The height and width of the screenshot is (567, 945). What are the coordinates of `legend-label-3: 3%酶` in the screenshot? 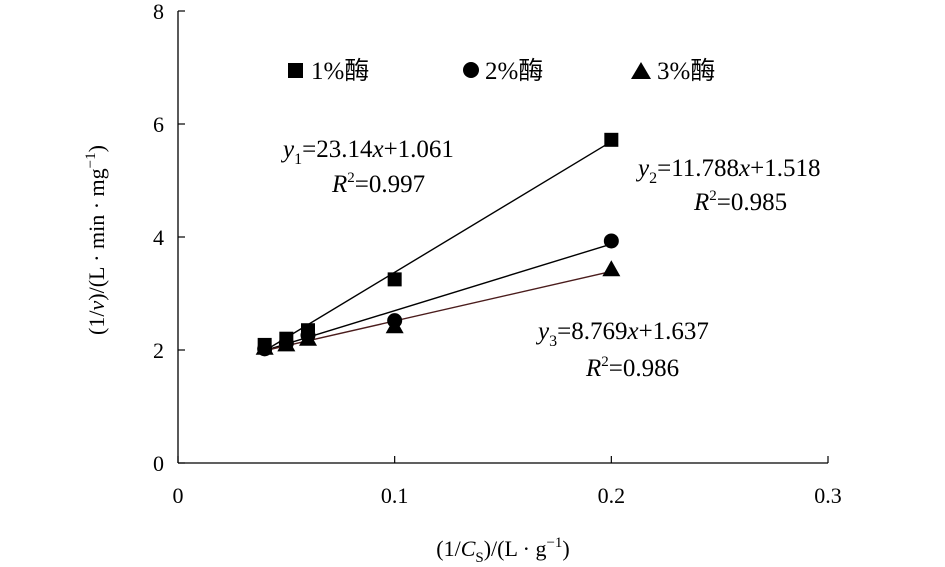 It's located at (686, 71).